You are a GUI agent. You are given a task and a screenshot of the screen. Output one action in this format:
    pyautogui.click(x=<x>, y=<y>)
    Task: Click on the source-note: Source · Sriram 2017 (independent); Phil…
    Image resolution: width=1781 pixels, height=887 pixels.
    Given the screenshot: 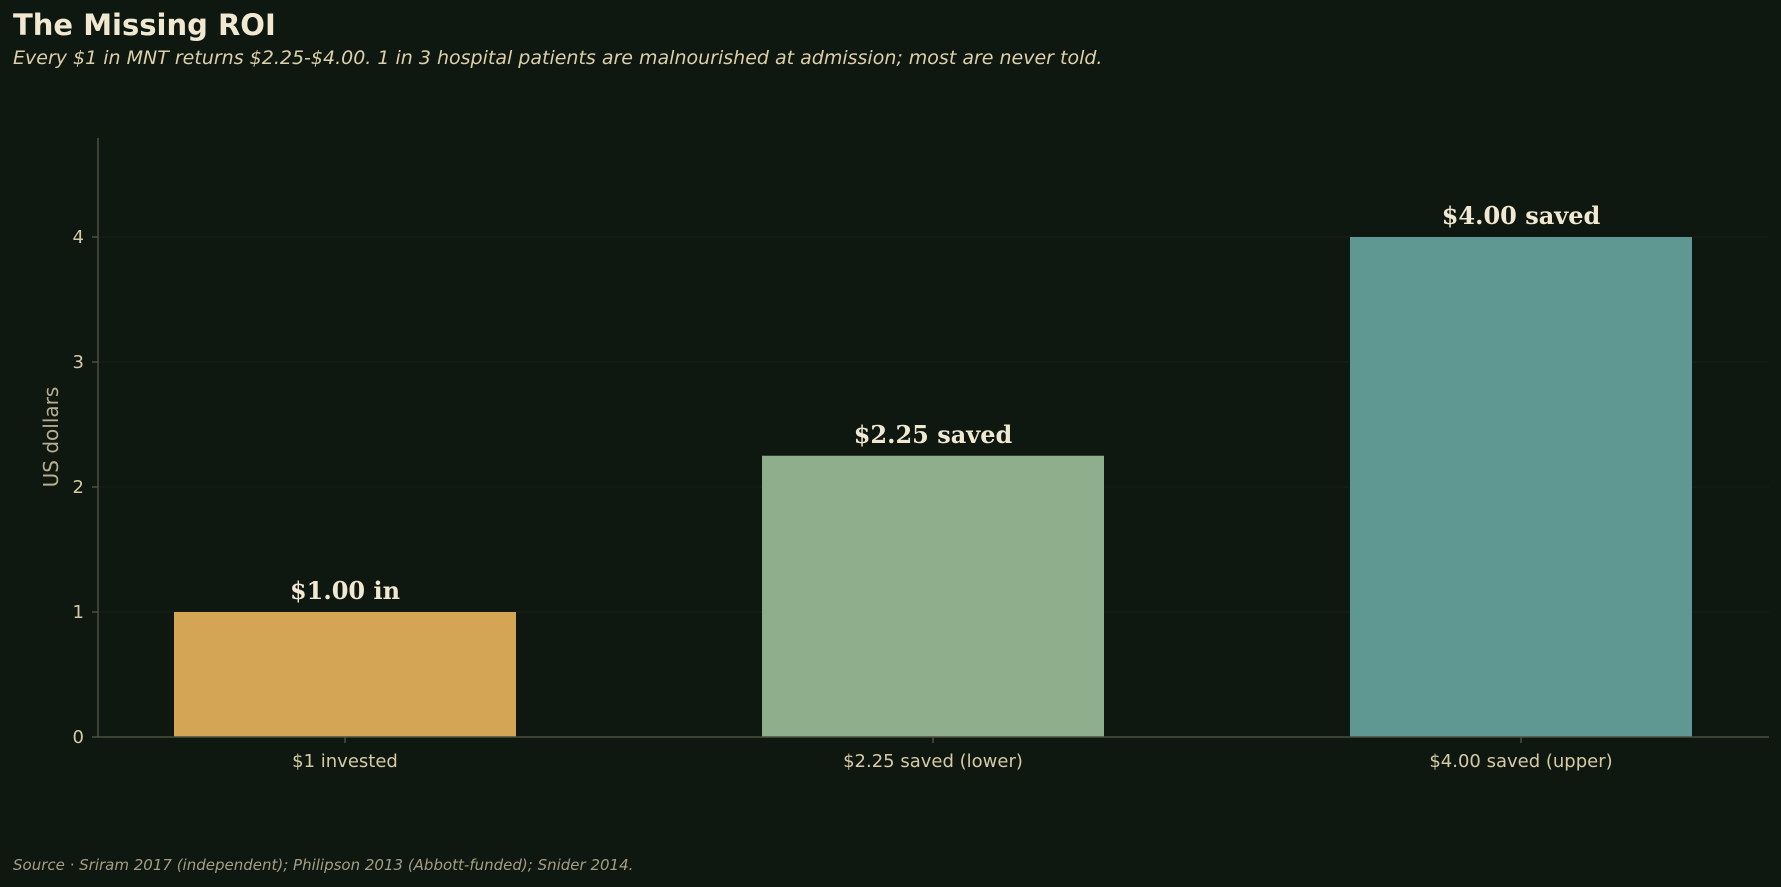 What is the action you would take?
    pyautogui.click(x=323, y=865)
    